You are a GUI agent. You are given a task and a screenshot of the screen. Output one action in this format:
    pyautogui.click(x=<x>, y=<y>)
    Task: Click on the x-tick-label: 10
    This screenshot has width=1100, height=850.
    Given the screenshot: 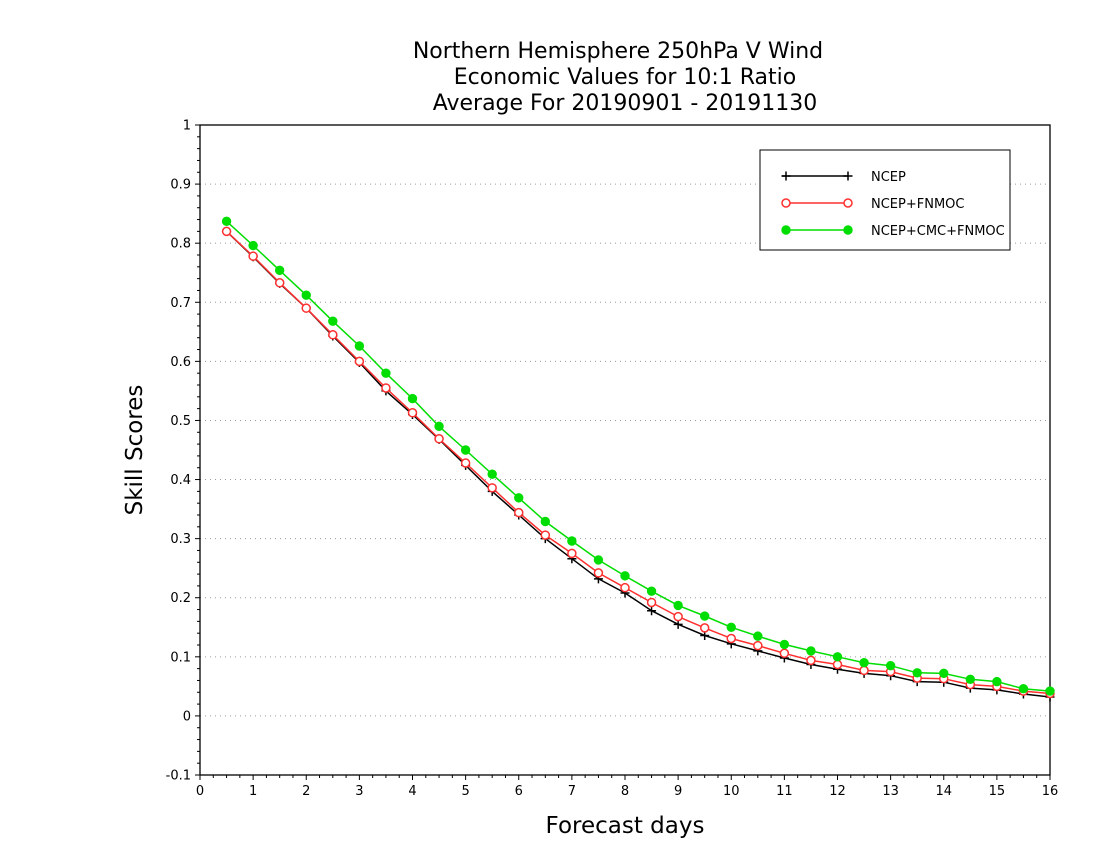 What is the action you would take?
    pyautogui.click(x=731, y=791)
    